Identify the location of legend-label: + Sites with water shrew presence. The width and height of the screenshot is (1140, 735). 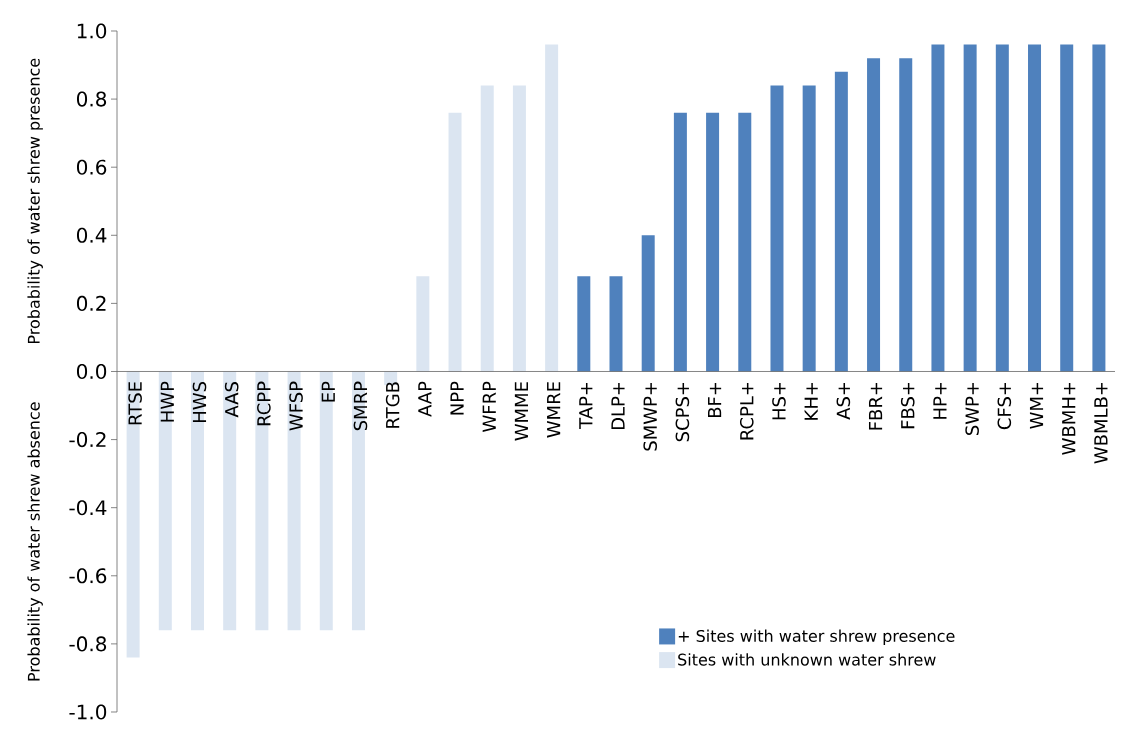
(816, 637).